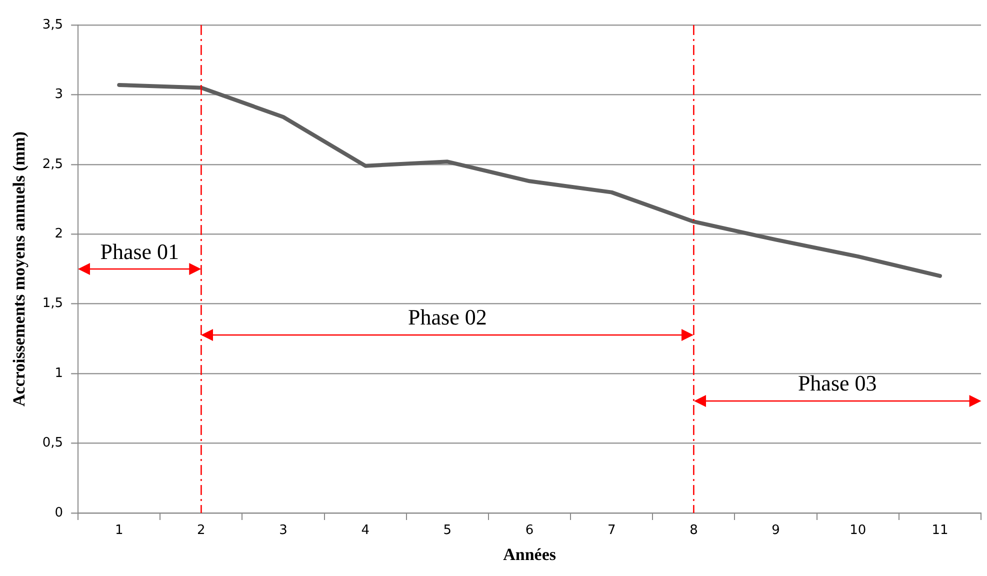  What do you see at coordinates (365, 530) in the screenshot?
I see `x-tick-label: 4` at bounding box center [365, 530].